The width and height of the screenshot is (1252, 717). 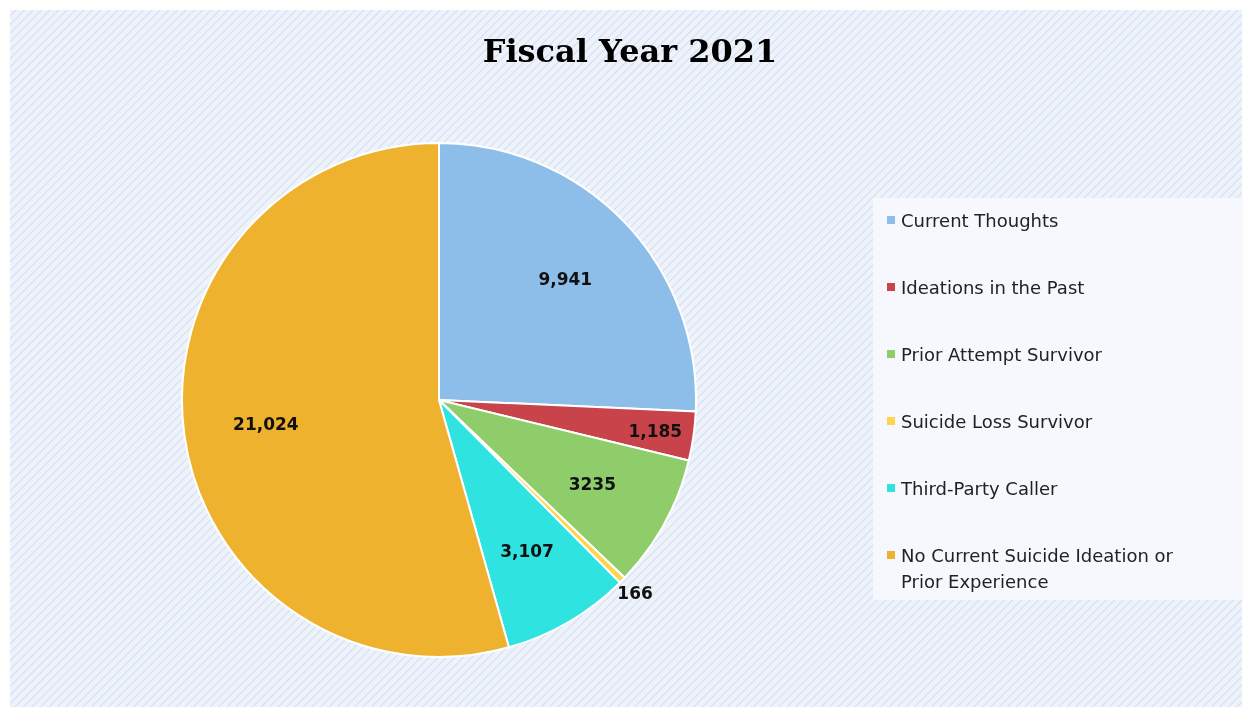 I want to click on legend-label: Current Thoughts, so click(x=980, y=220).